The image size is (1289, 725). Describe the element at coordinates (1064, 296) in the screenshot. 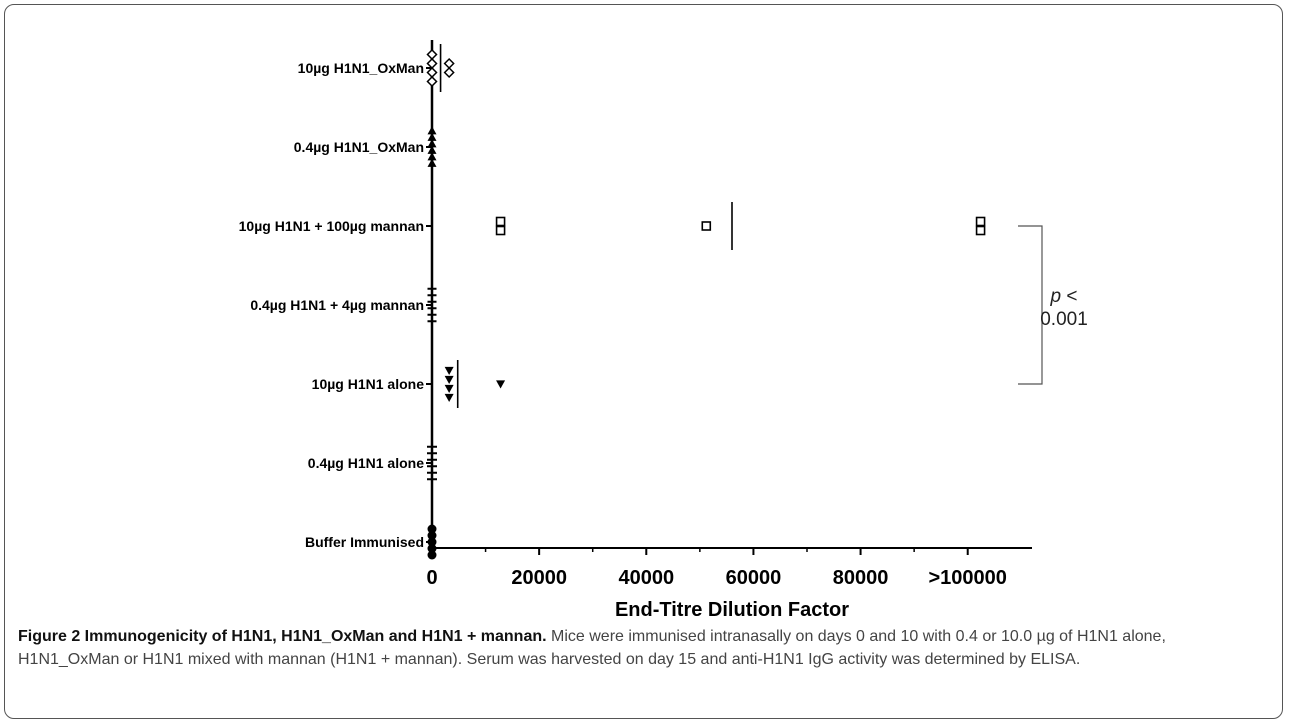

I see `p-value-label: p <` at that location.